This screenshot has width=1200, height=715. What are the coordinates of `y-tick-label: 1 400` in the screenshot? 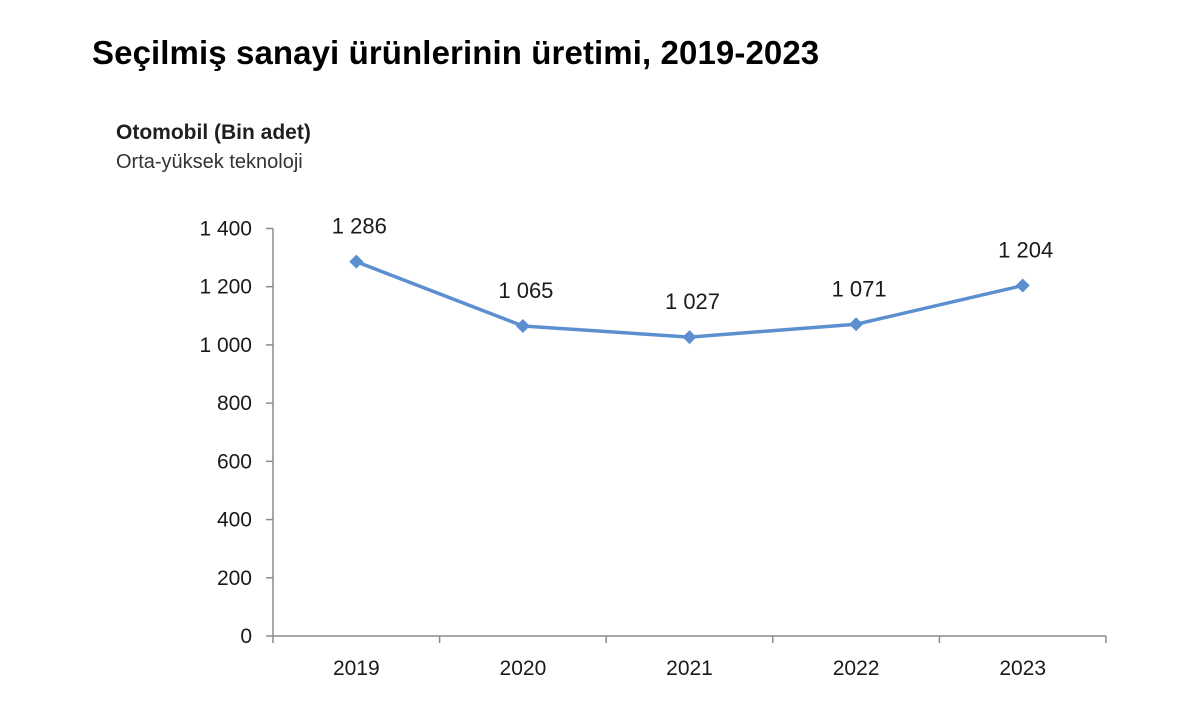 It's located at (225, 229).